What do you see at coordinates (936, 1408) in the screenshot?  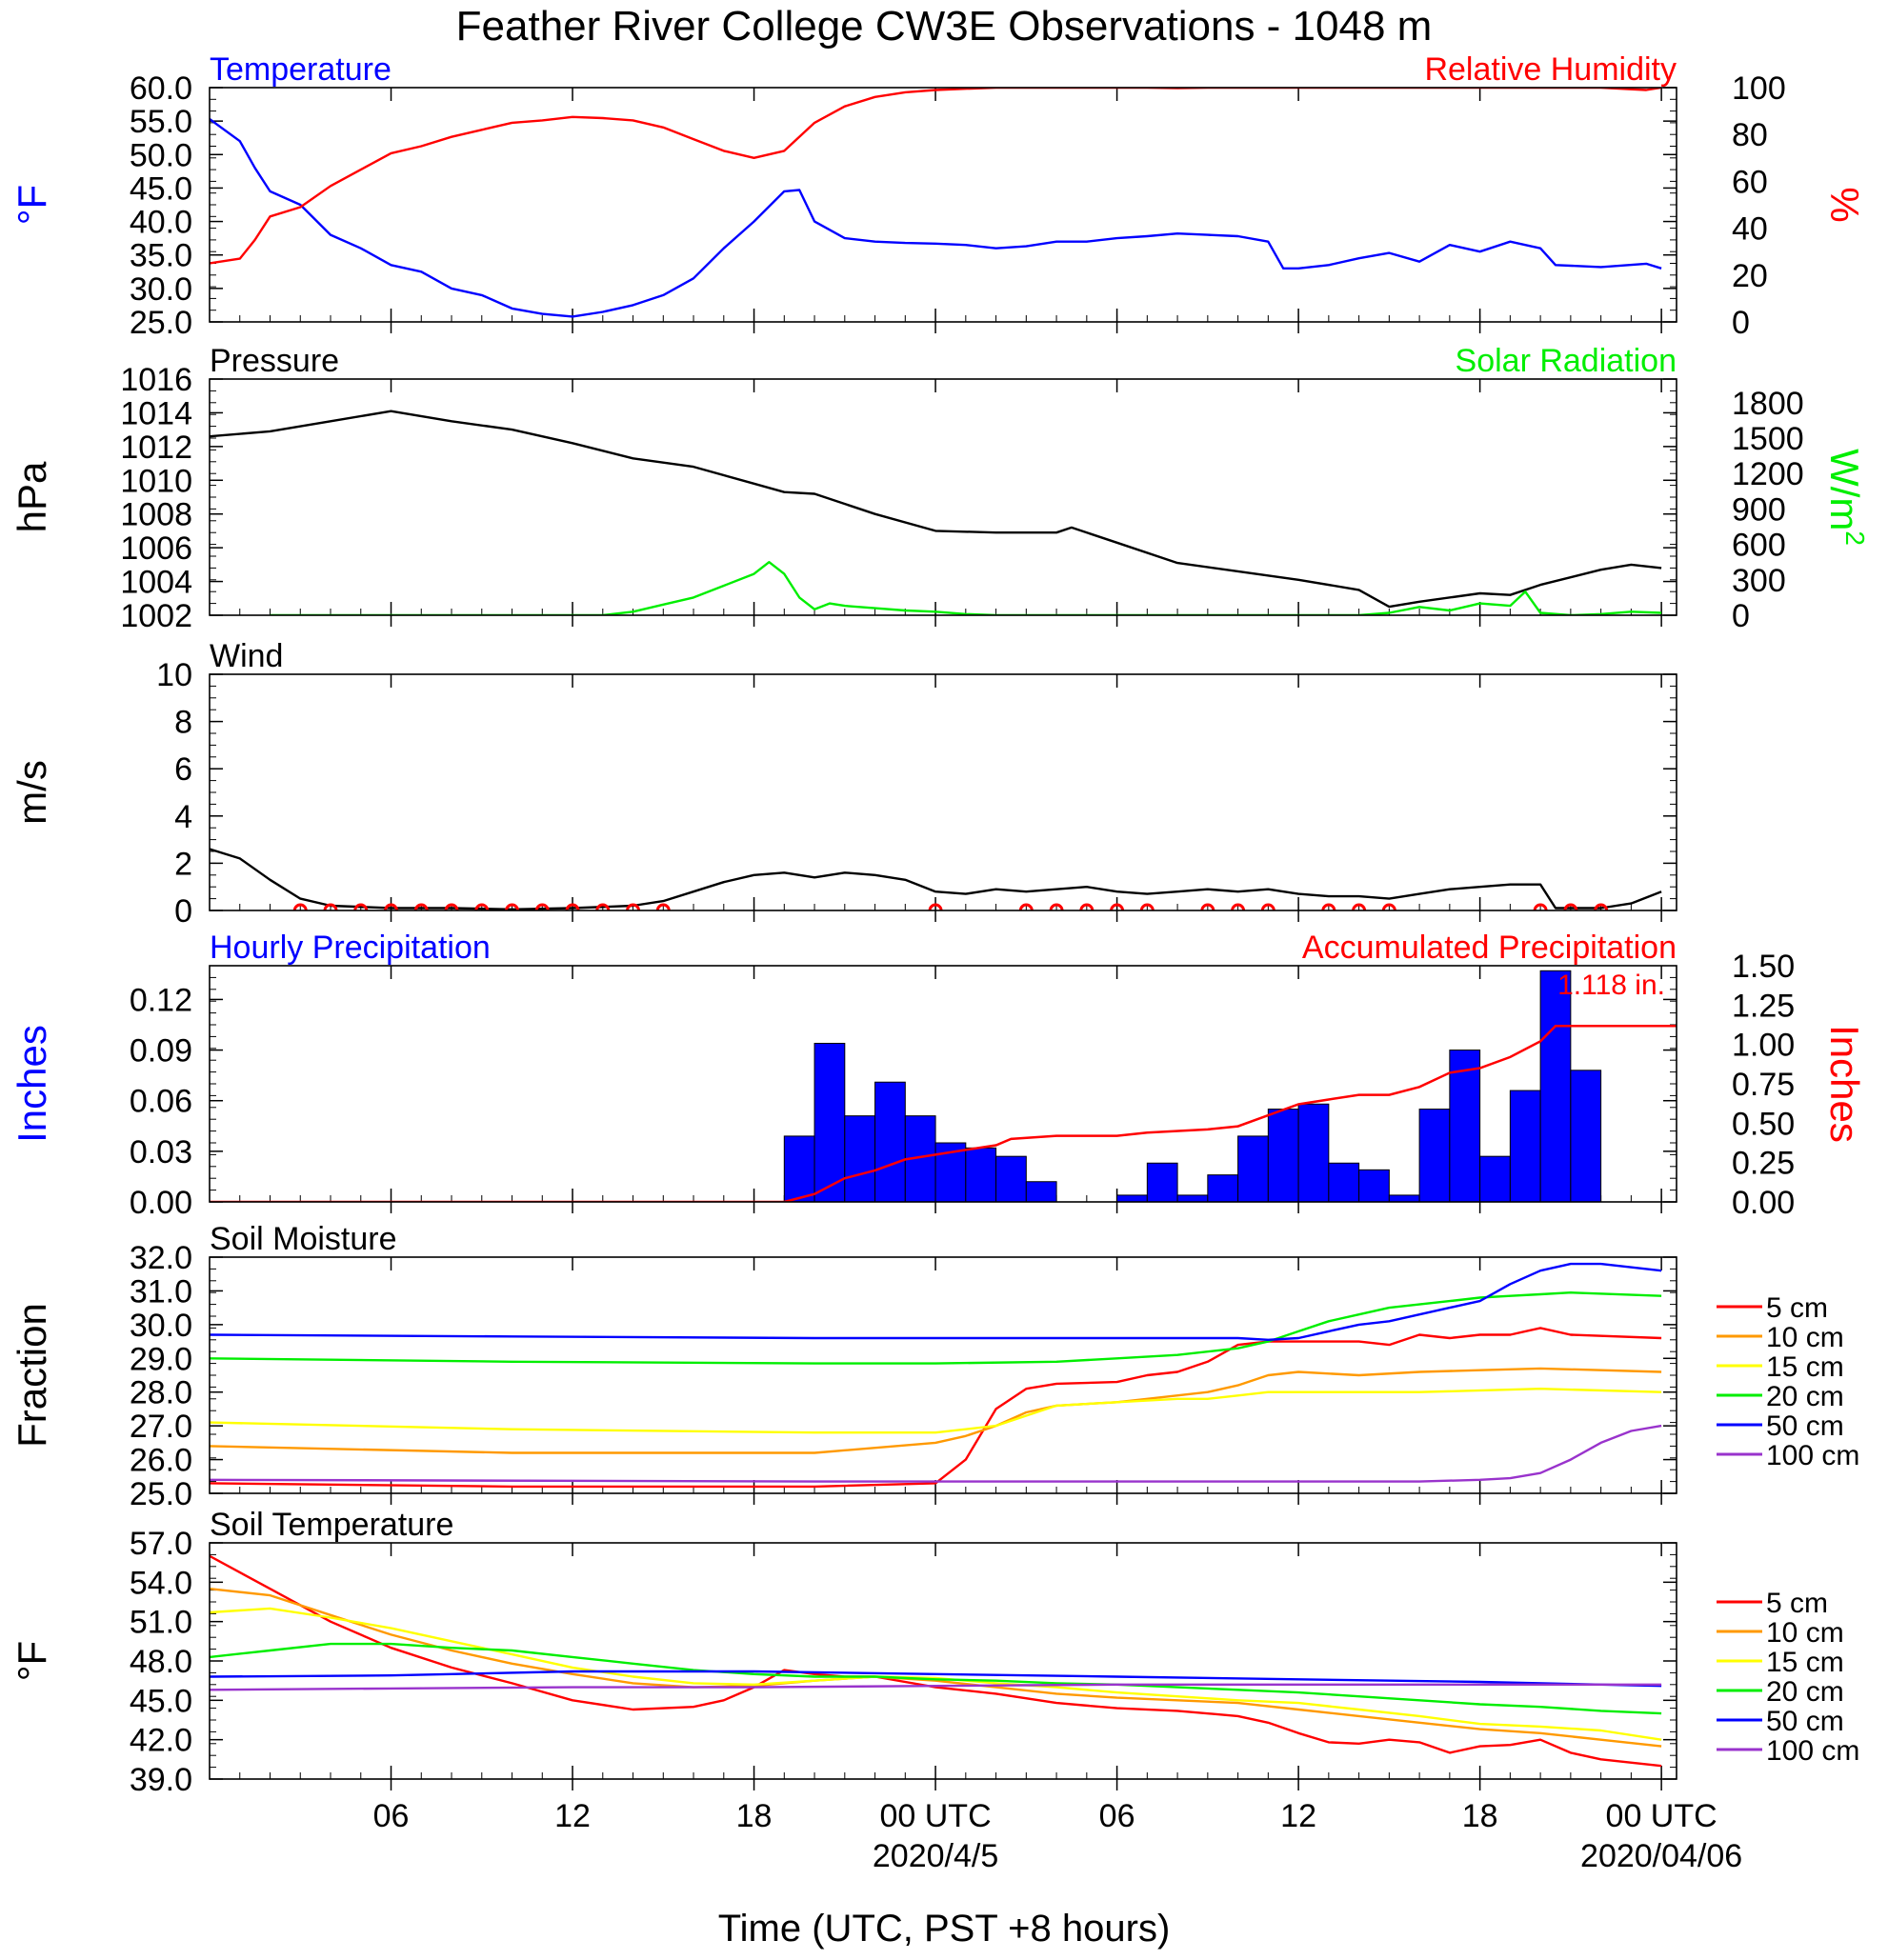 I see `series-line-5-cm` at bounding box center [936, 1408].